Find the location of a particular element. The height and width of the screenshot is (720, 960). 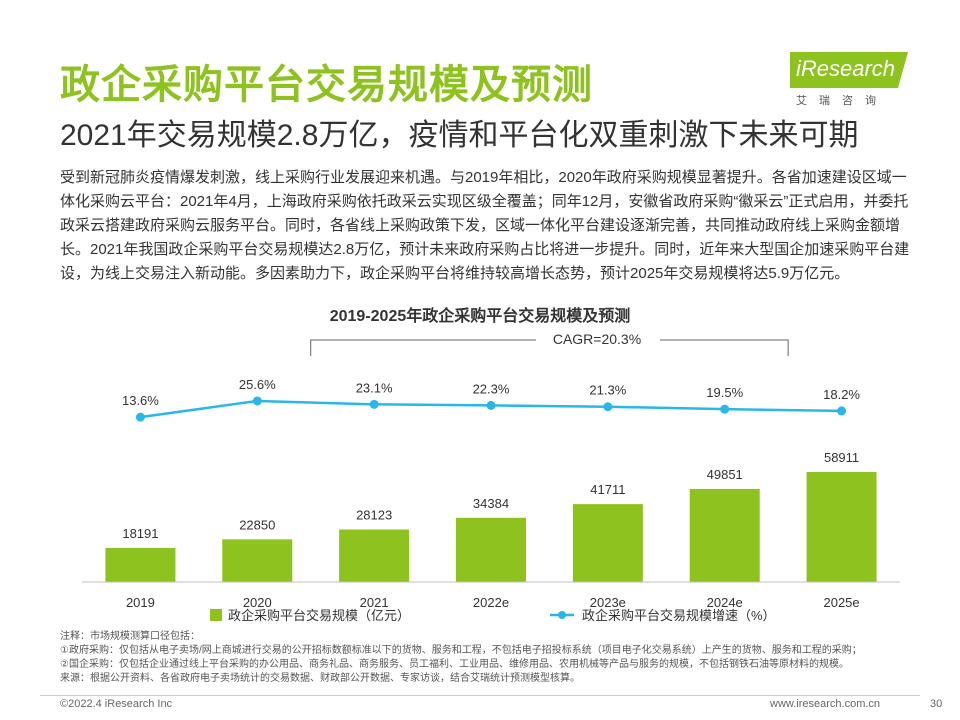

page-subtitle: 2021年交易规模2.8万亿，疫情和平台化双重刺激下未来可期 is located at coordinates (459, 135).